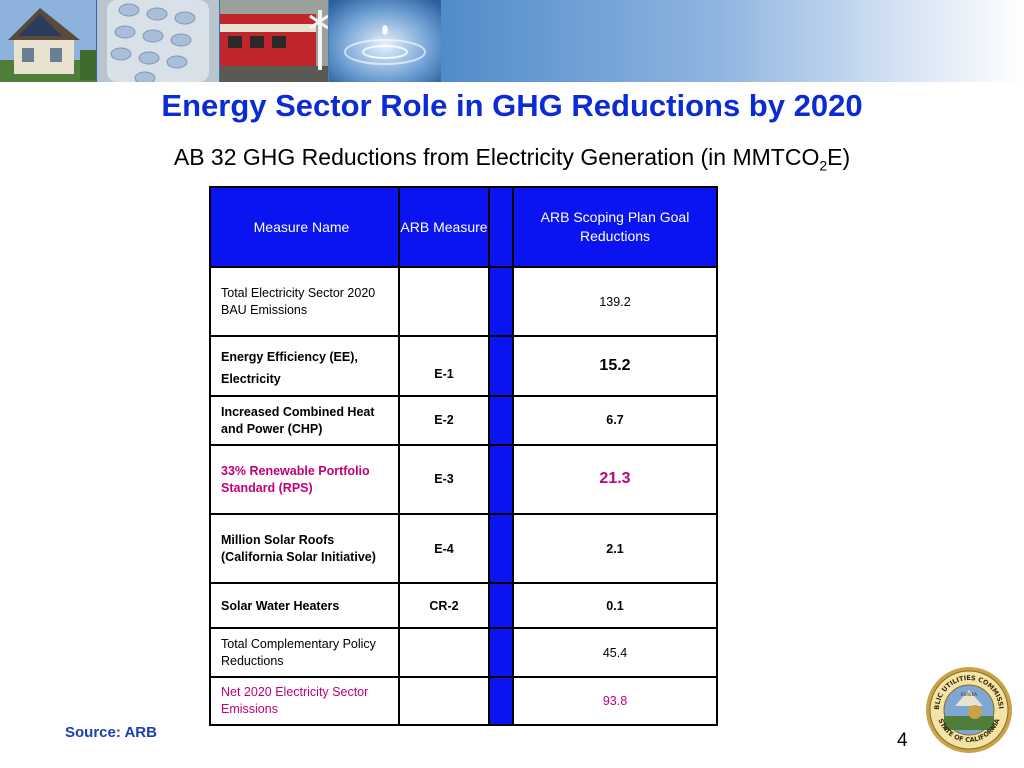 The image size is (1024, 768). What do you see at coordinates (304, 227) in the screenshot?
I see `header-measure-name: Measure Name` at bounding box center [304, 227].